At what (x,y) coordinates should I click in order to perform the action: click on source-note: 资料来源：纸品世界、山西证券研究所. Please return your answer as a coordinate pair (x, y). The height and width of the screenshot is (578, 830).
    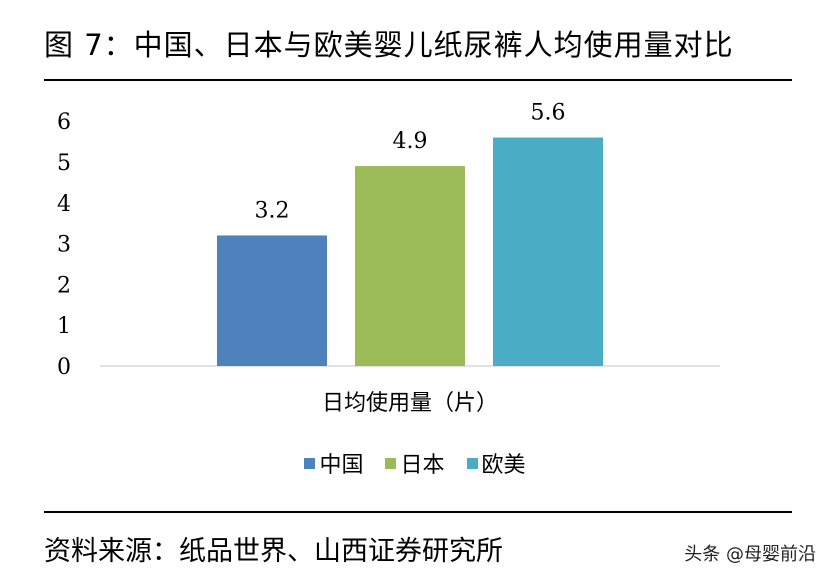
    Looking at the image, I should click on (273, 551).